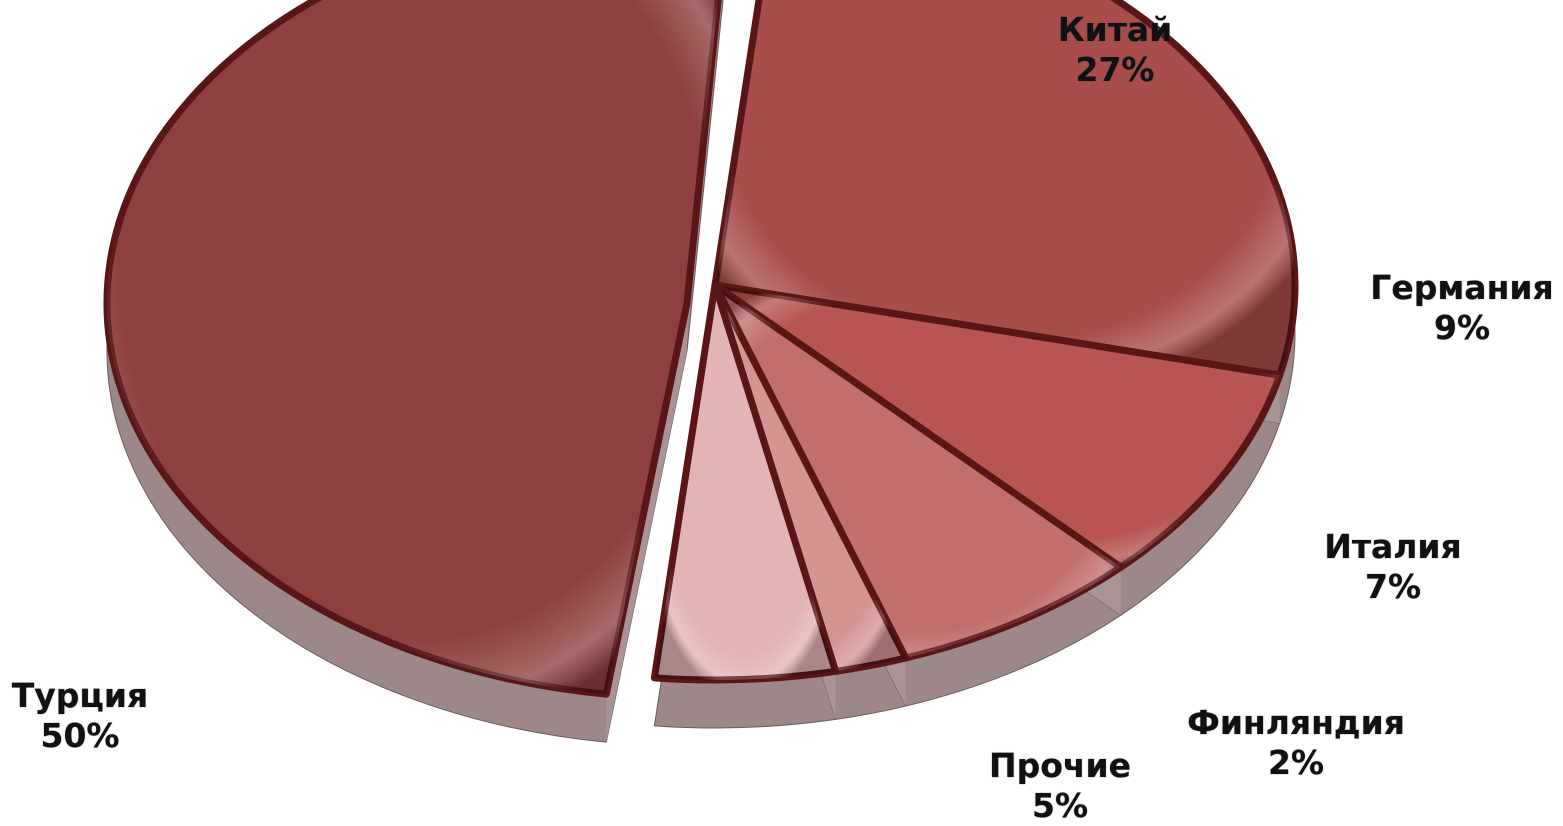 The height and width of the screenshot is (826, 1563). Describe the element at coordinates (1393, 586) in the screenshot. I see `slice-label-percent: 7%` at that location.